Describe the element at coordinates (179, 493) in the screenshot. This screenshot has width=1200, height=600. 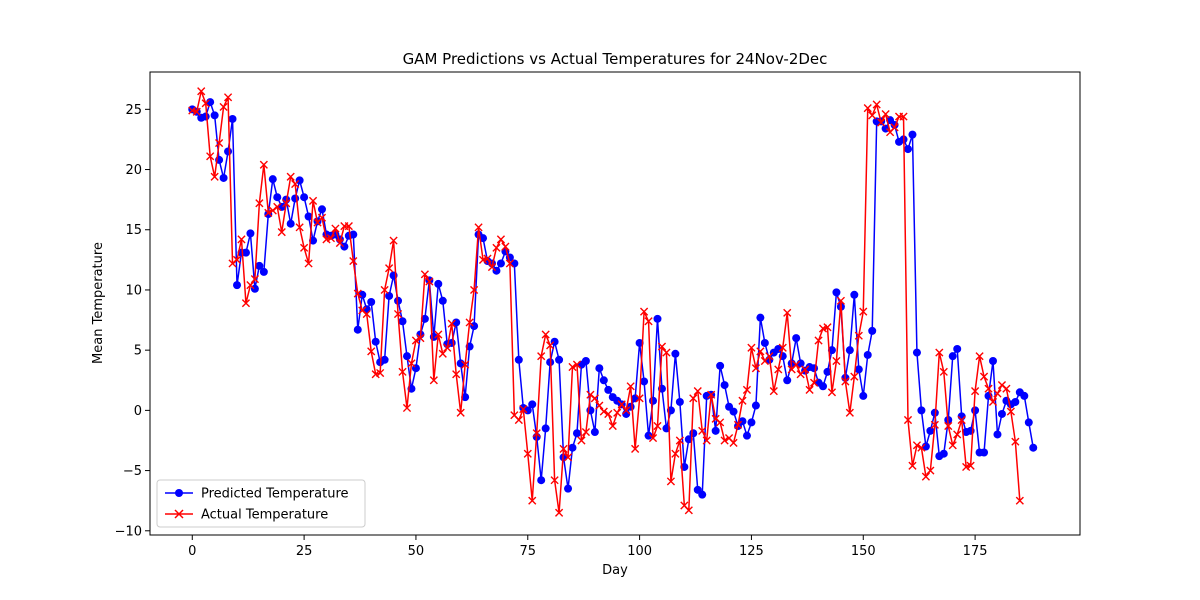
I see `legend-marker-predicted` at that location.